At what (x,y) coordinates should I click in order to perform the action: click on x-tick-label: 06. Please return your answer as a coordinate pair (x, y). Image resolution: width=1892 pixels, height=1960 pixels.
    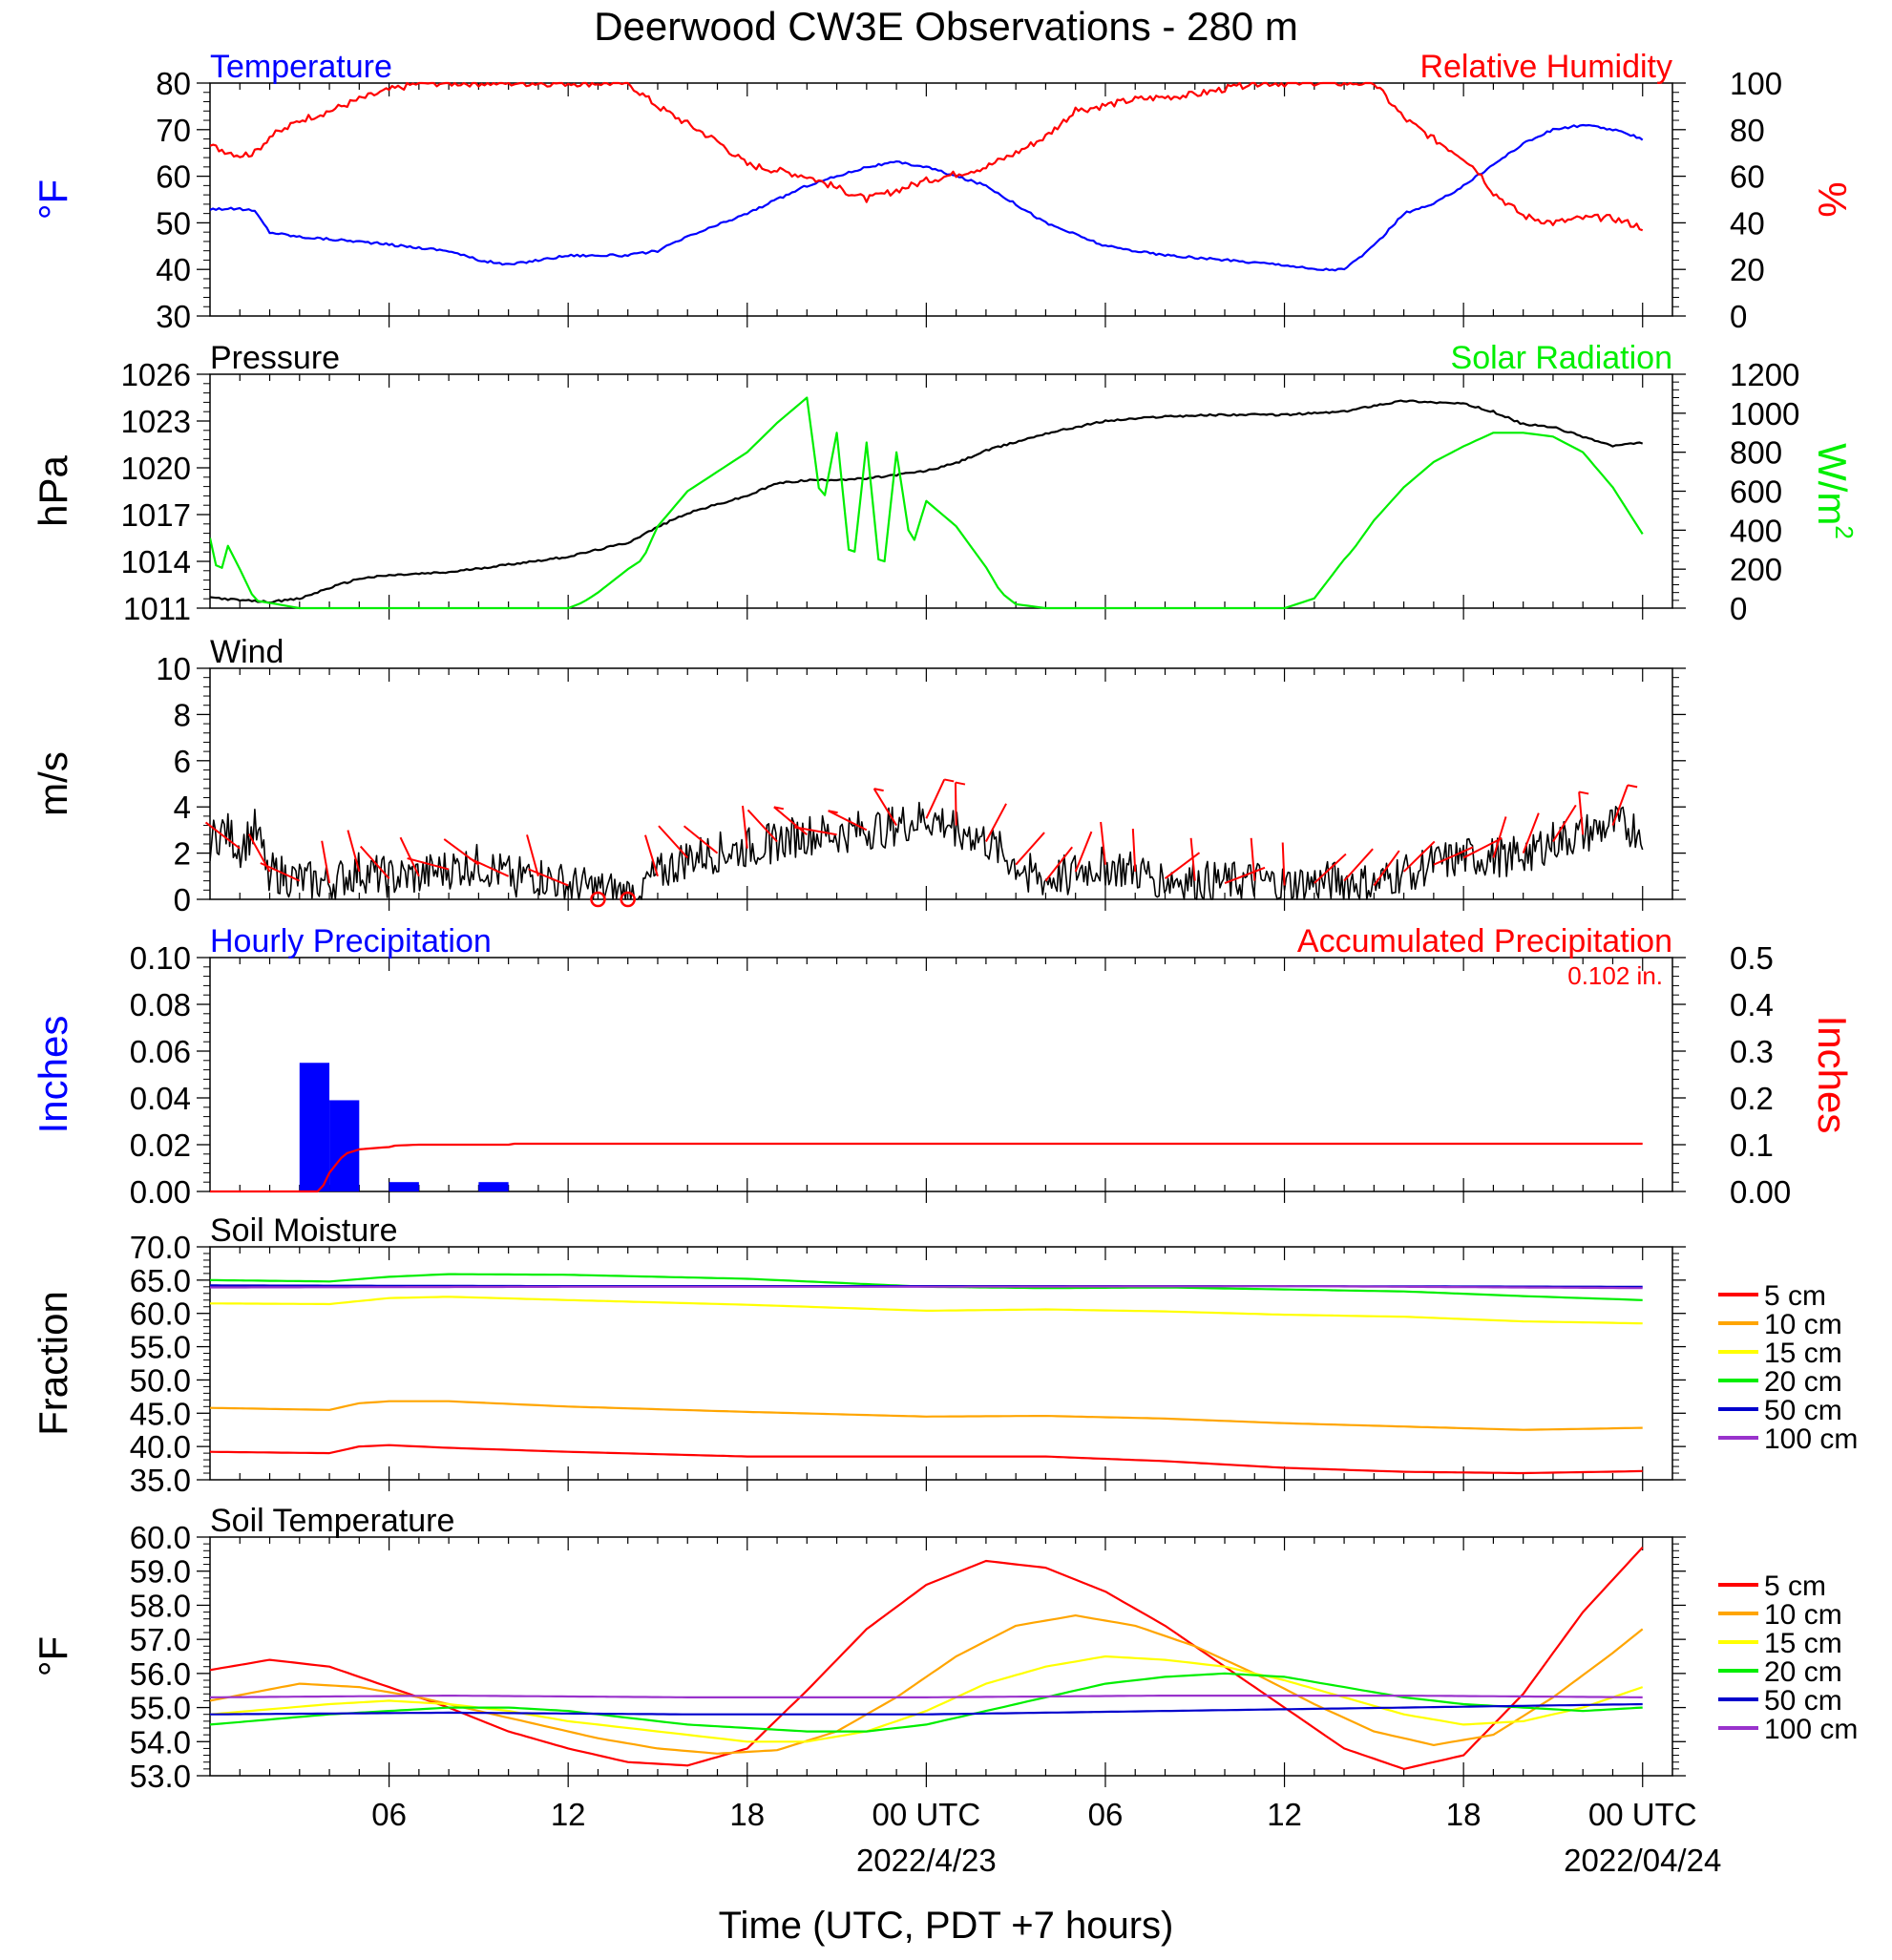
    Looking at the image, I should click on (389, 1814).